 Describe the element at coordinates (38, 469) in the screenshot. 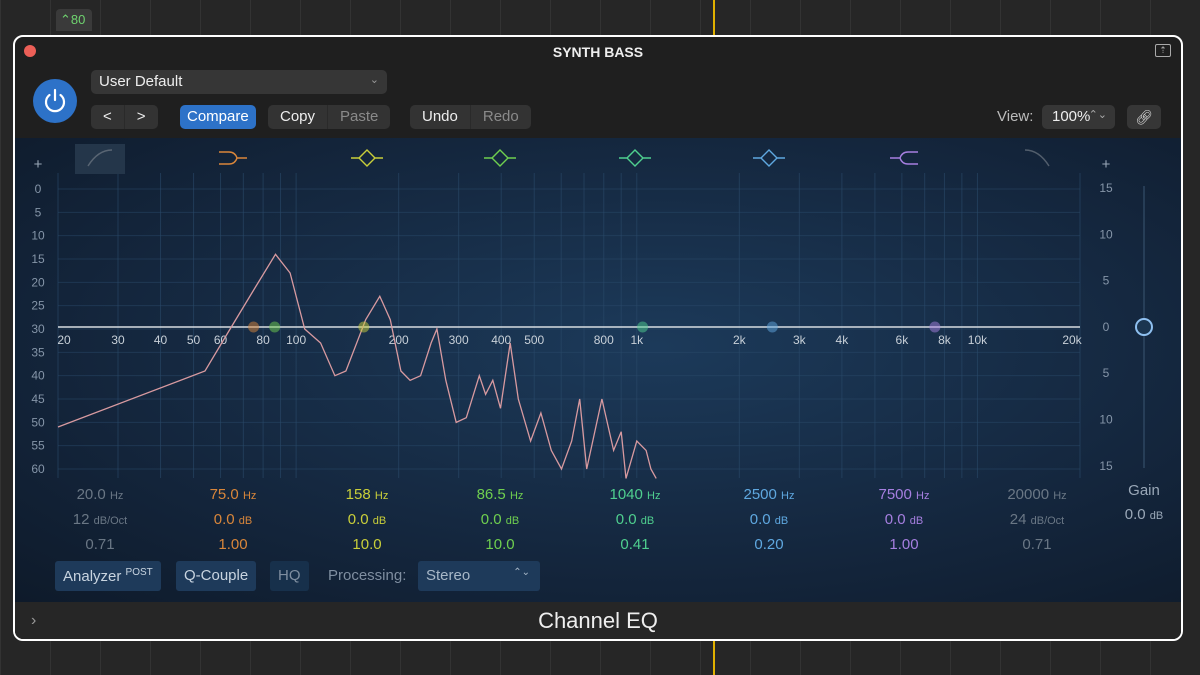

I see `left-scale-label: 60` at that location.